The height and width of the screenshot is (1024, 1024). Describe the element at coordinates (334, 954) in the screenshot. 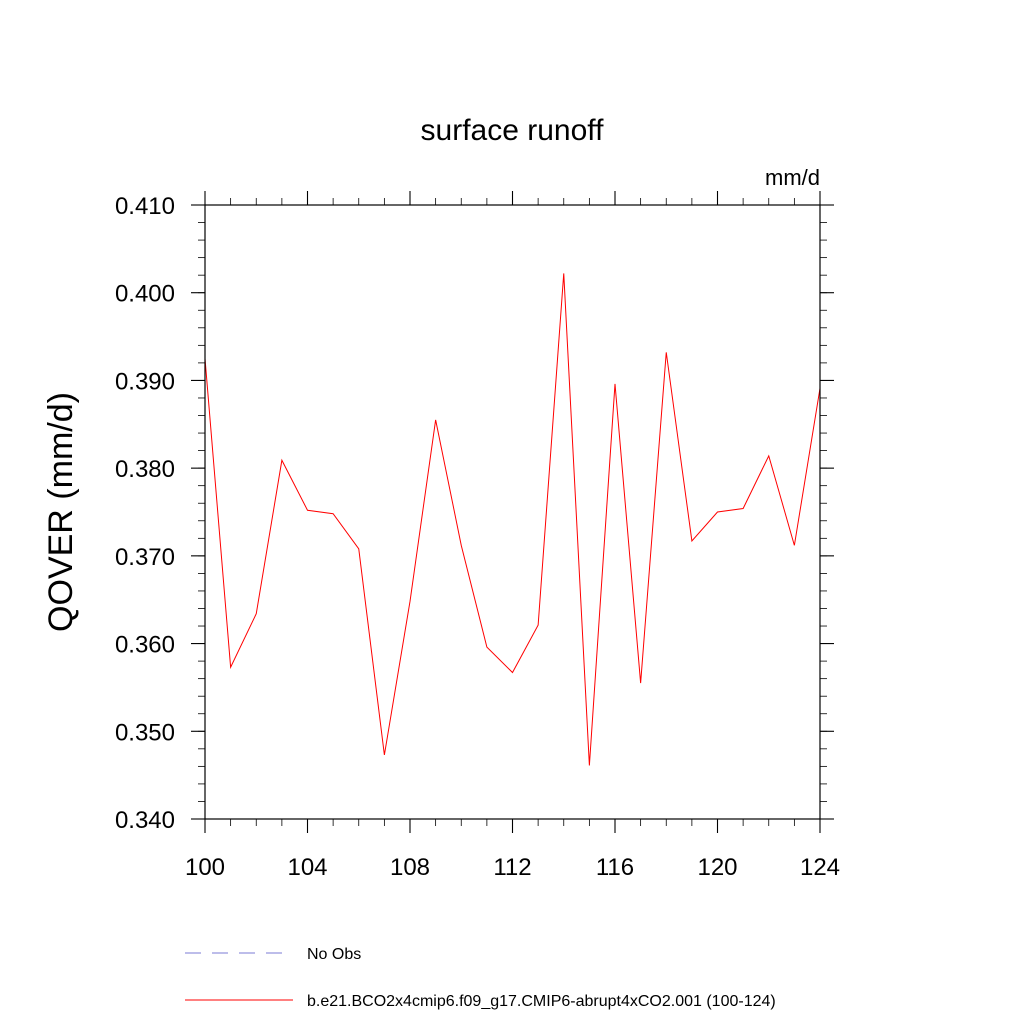

I see `legend-label-no-obs: No Obs` at that location.